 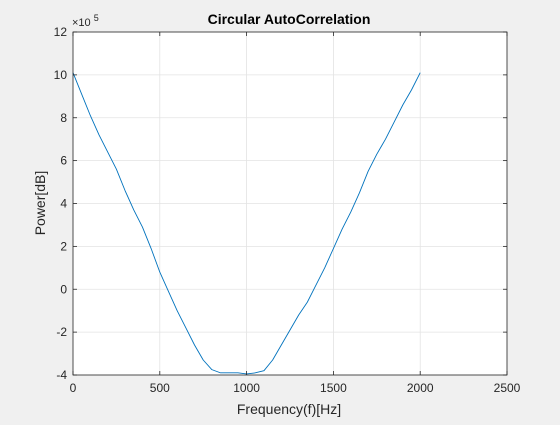 What do you see at coordinates (63, 161) in the screenshot?
I see `y-tick-label: 6` at bounding box center [63, 161].